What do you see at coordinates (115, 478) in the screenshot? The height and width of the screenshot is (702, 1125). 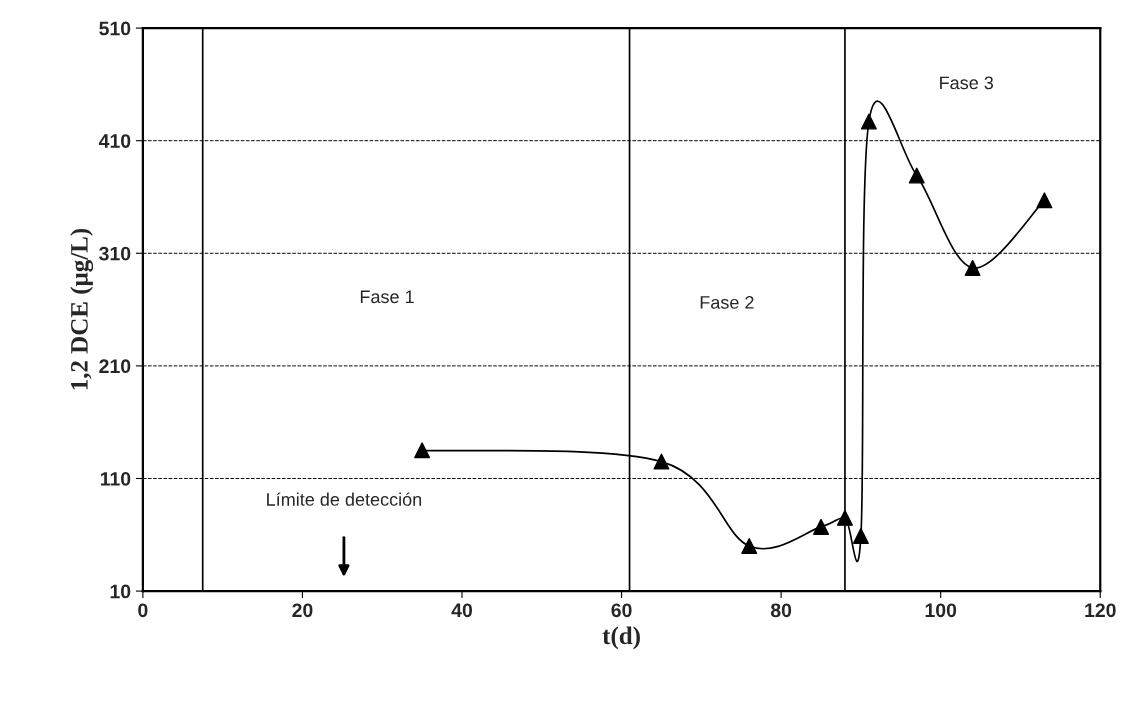 I see `y-tick-label: 110` at bounding box center [115, 478].